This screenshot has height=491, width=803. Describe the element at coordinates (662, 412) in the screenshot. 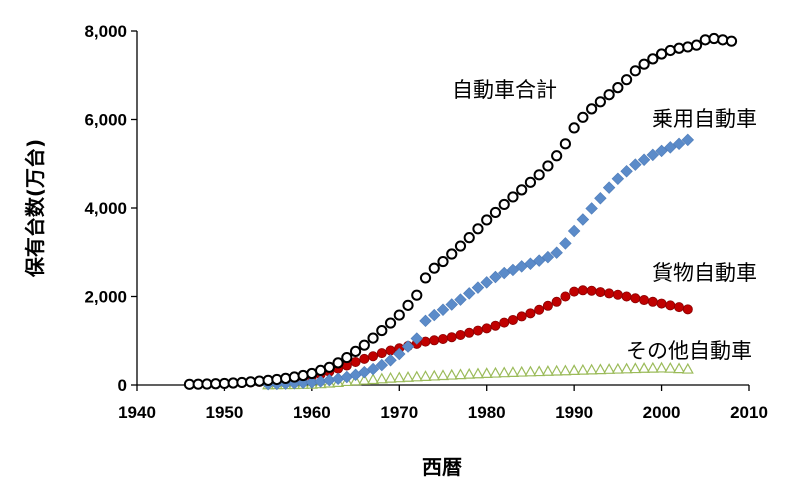

I see `x-tick-label: 2000` at that location.